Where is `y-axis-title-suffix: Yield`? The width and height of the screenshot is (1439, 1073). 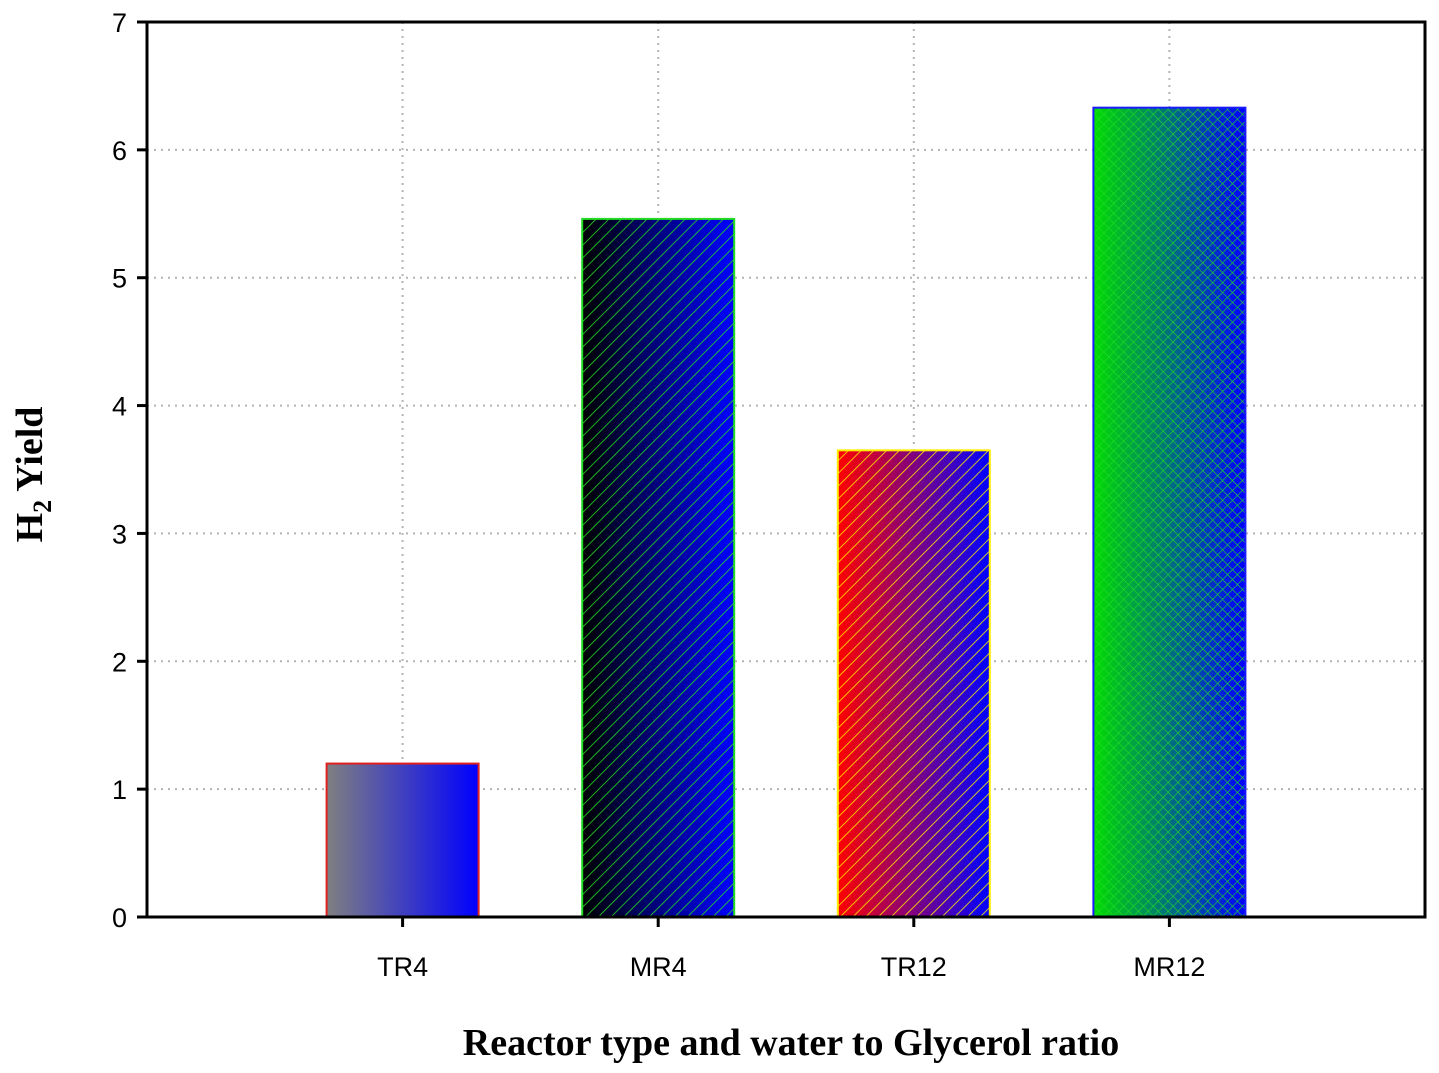 y-axis-title-suffix: Yield is located at coordinates (30, 453).